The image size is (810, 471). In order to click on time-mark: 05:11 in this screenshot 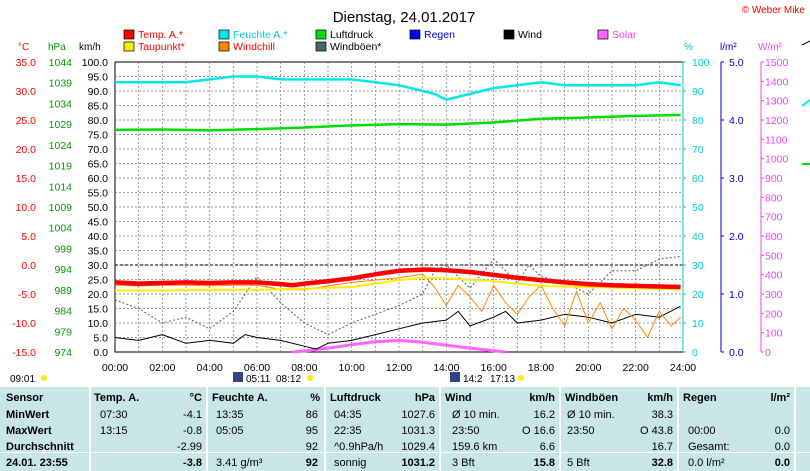, I will do `click(258, 379)`.